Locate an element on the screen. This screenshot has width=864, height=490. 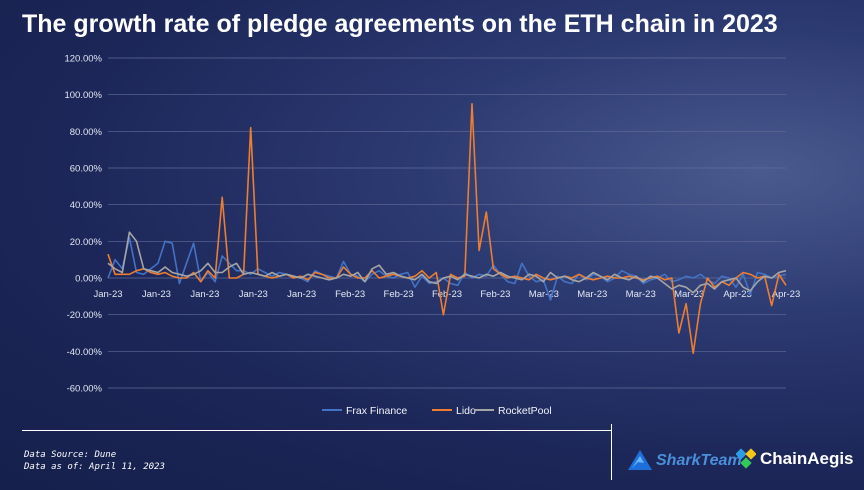
shark-icon is located at coordinates (640, 460).